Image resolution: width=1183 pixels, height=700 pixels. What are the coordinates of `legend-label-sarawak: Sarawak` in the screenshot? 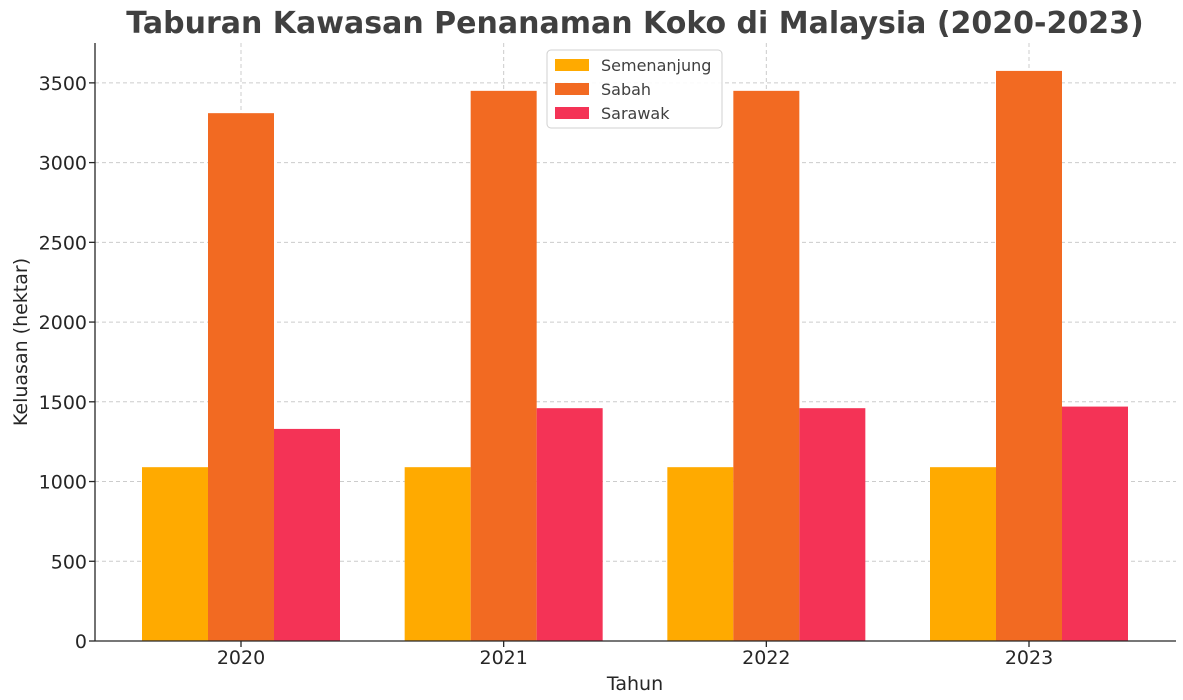 It's located at (635, 113).